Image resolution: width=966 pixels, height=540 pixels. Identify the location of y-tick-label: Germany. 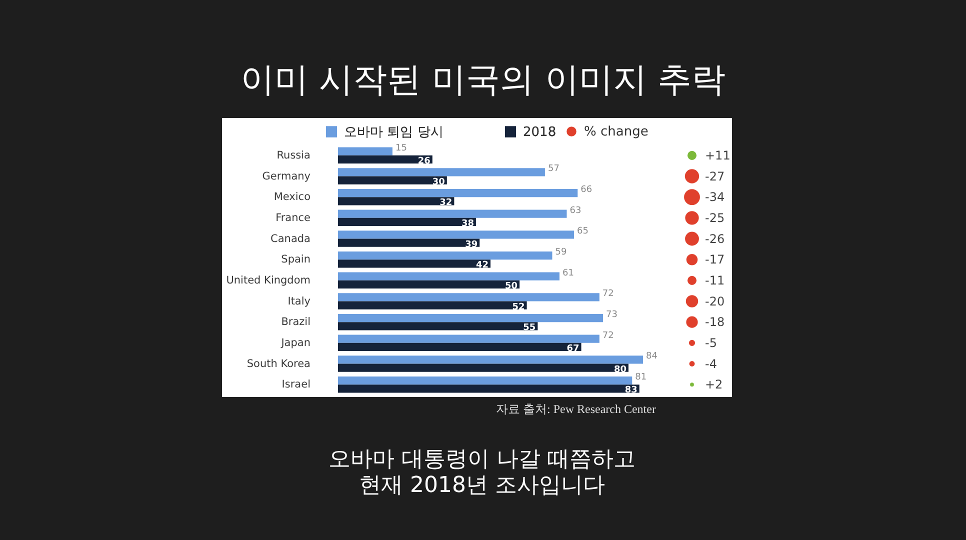
(286, 176).